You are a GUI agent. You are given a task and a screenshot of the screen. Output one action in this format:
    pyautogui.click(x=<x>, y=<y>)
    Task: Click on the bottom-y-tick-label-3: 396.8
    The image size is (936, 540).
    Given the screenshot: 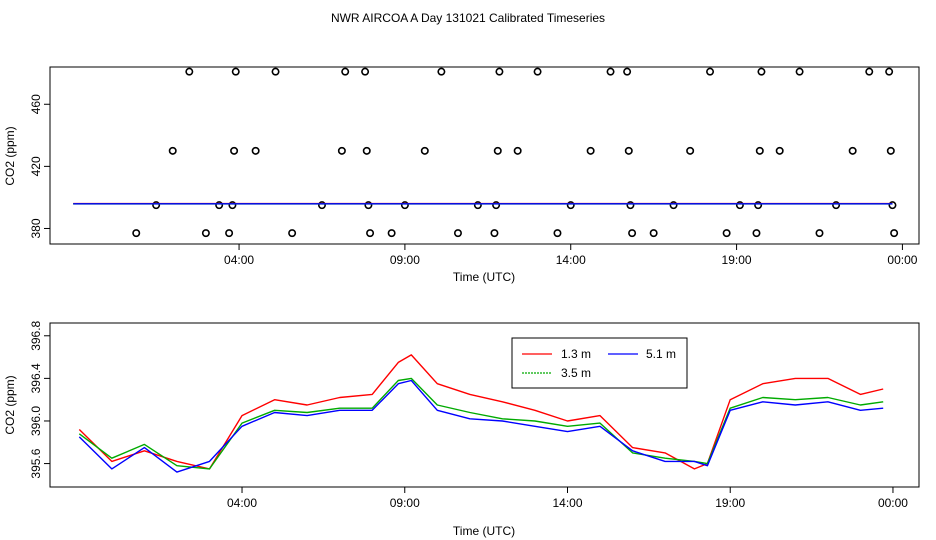 What is the action you would take?
    pyautogui.click(x=36, y=335)
    